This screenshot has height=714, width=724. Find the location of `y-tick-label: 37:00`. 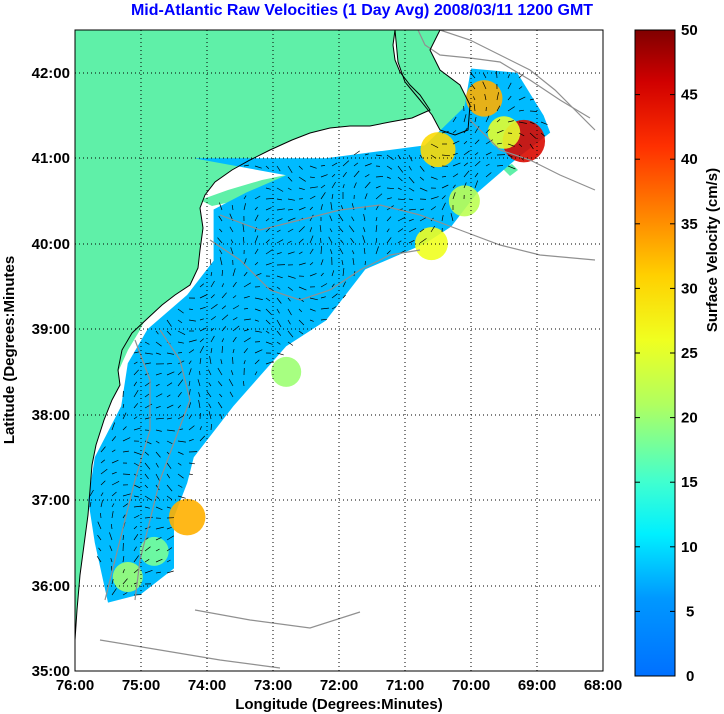

y-tick-label: 37:00 is located at coordinates (51, 500).